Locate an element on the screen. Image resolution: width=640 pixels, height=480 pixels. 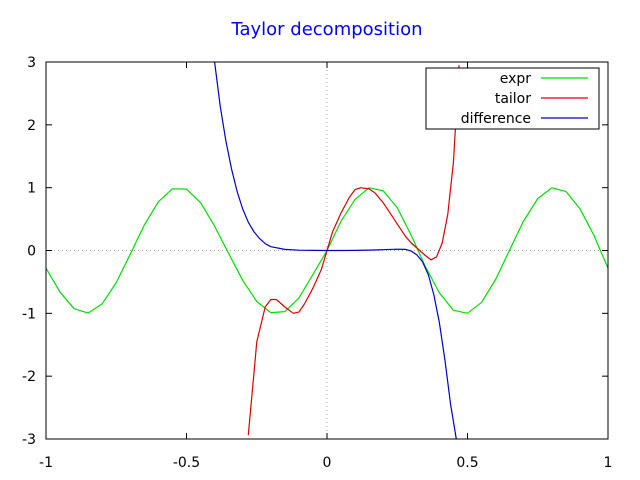
y-tick-label: 3 is located at coordinates (31, 63).